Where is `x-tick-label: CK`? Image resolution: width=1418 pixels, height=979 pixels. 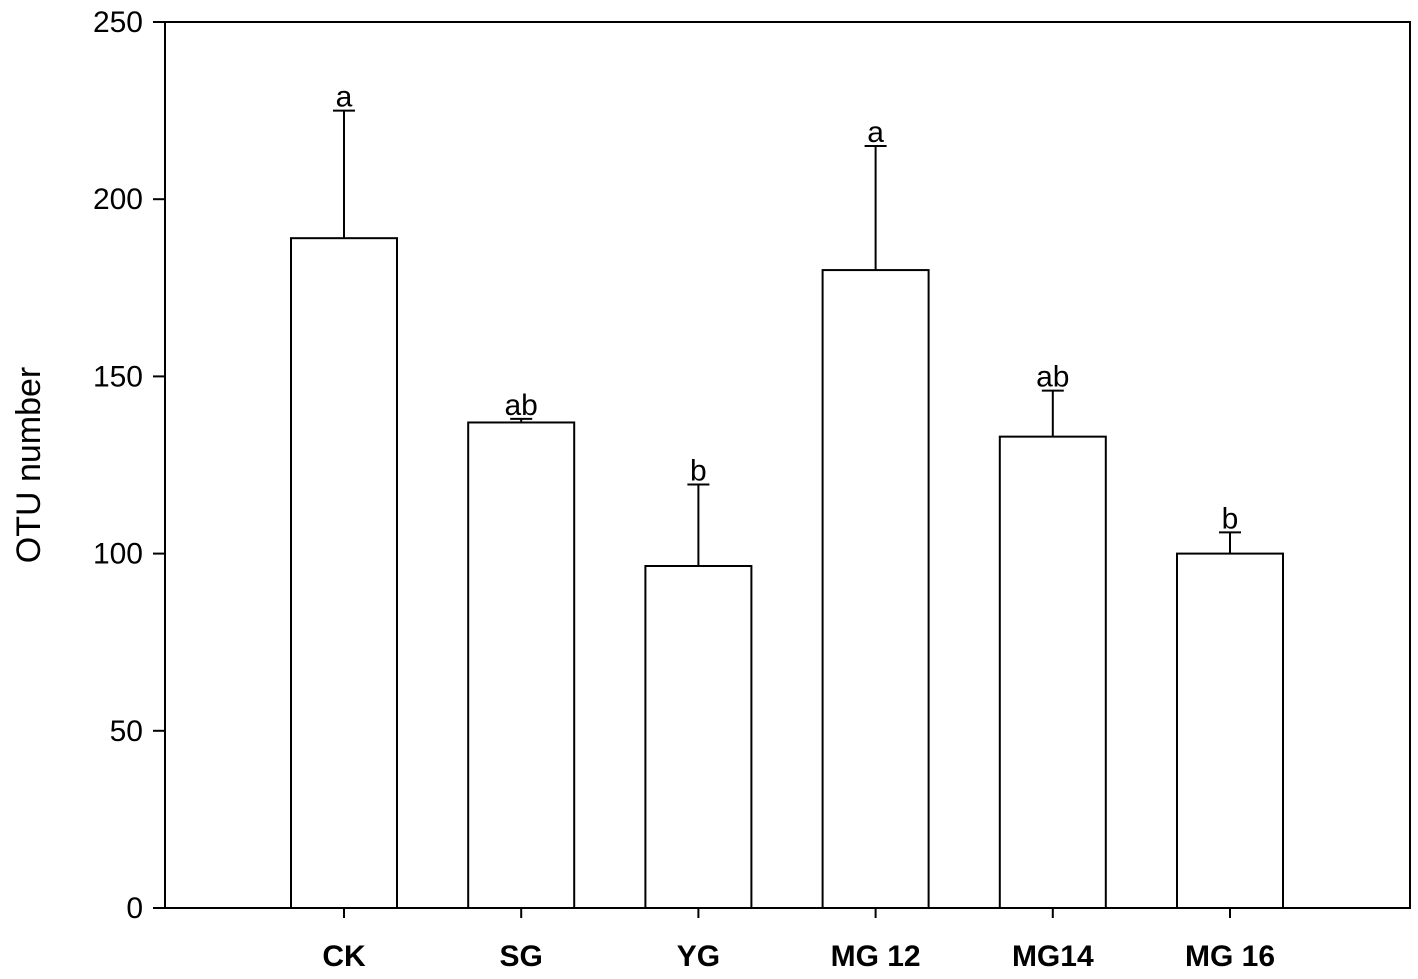 x-tick-label: CK is located at coordinates (344, 956).